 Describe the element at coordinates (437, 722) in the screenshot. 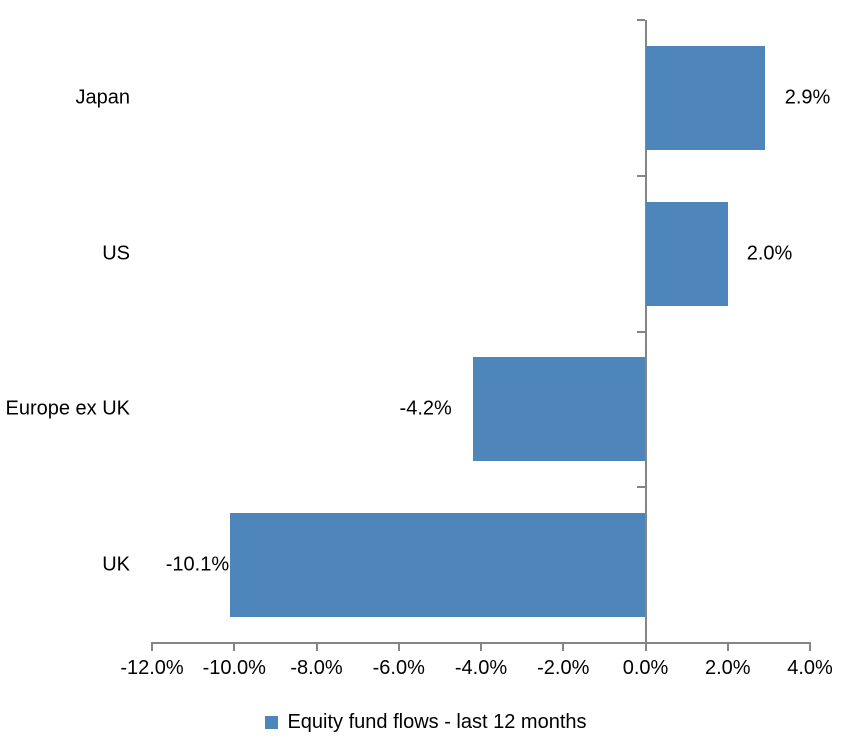

I see `legend-series-label: Equity fund flows - last 12 months` at that location.